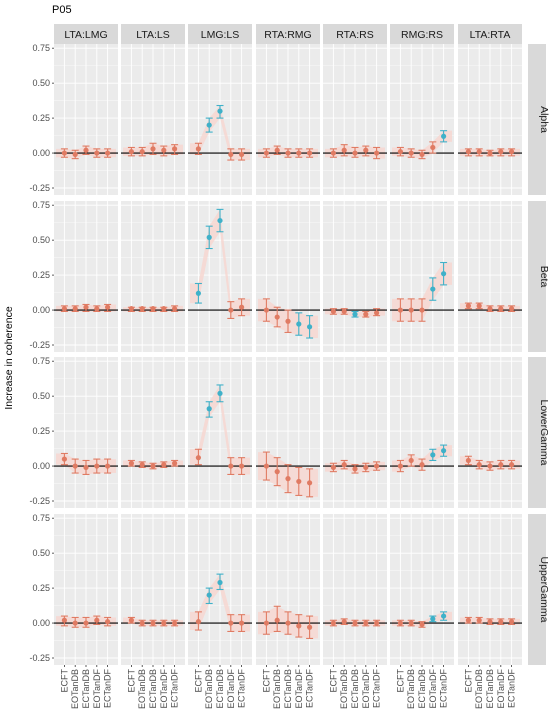 This screenshot has height=722, width=550. Describe the element at coordinates (220, 276) in the screenshot. I see `panel-beta-lmg-ls` at that location.